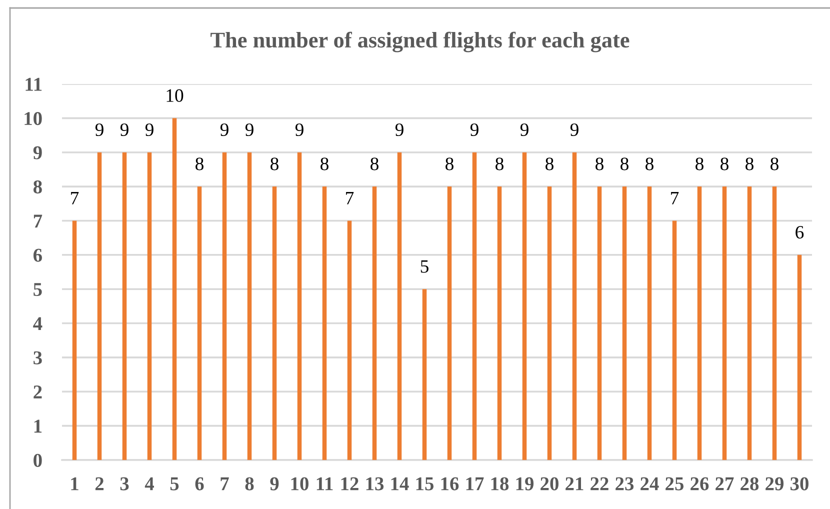 The height and width of the screenshot is (509, 830). Describe the element at coordinates (199, 483) in the screenshot. I see `x-tick-label: 6` at that location.